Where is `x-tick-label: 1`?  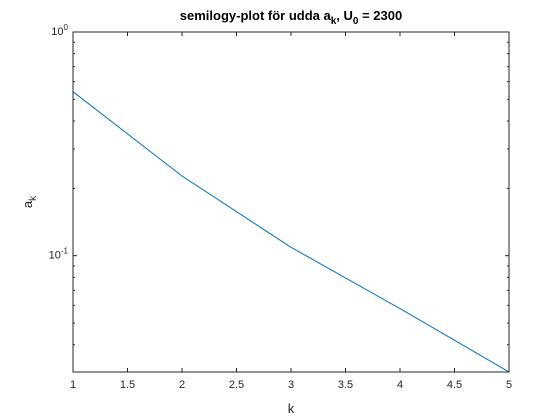
x-tick-label: 1 is located at coordinates (73, 385).